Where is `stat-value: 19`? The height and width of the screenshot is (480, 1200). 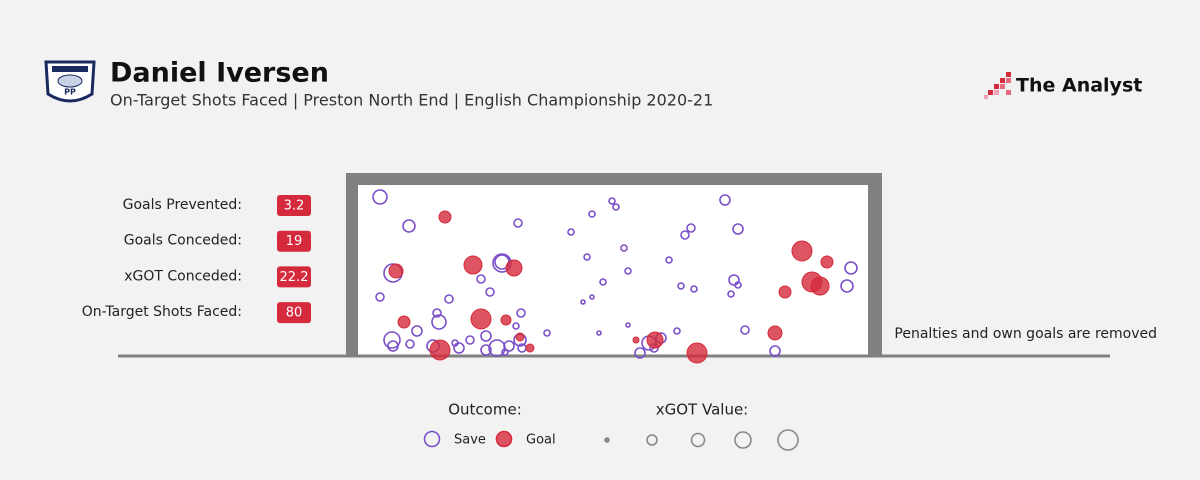
stat-value: 19 is located at coordinates (294, 241).